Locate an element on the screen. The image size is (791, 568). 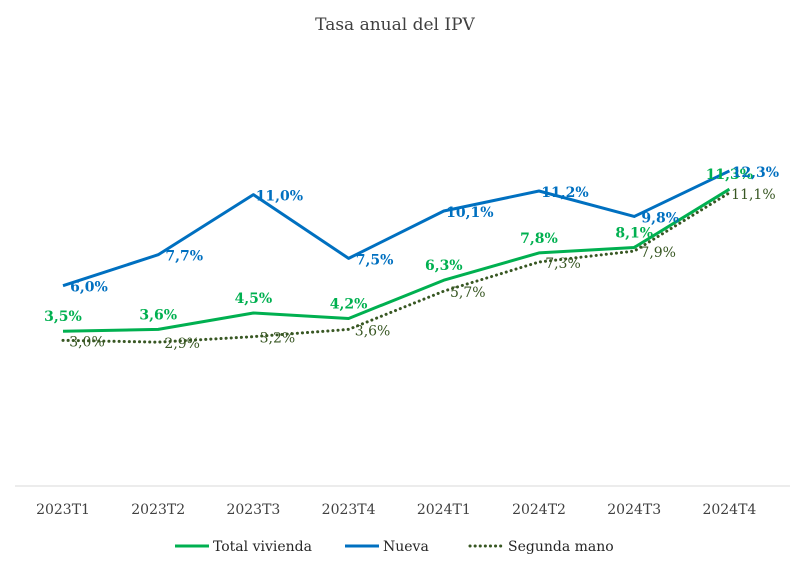
x-tick-label: 2023T3 is located at coordinates (253, 510).